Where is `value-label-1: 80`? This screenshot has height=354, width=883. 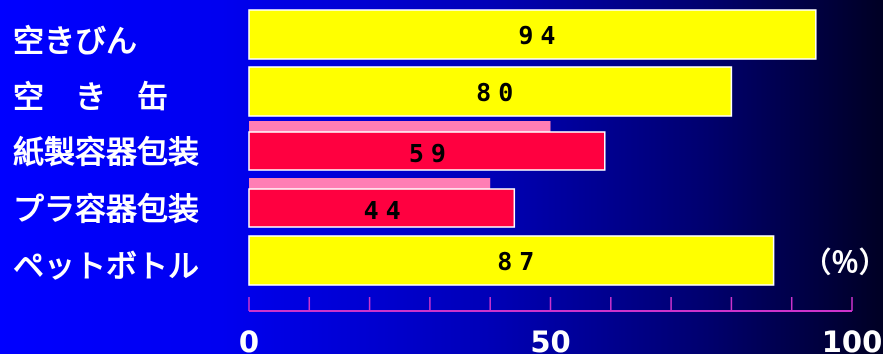 value-label-1: 80 is located at coordinates (498, 92).